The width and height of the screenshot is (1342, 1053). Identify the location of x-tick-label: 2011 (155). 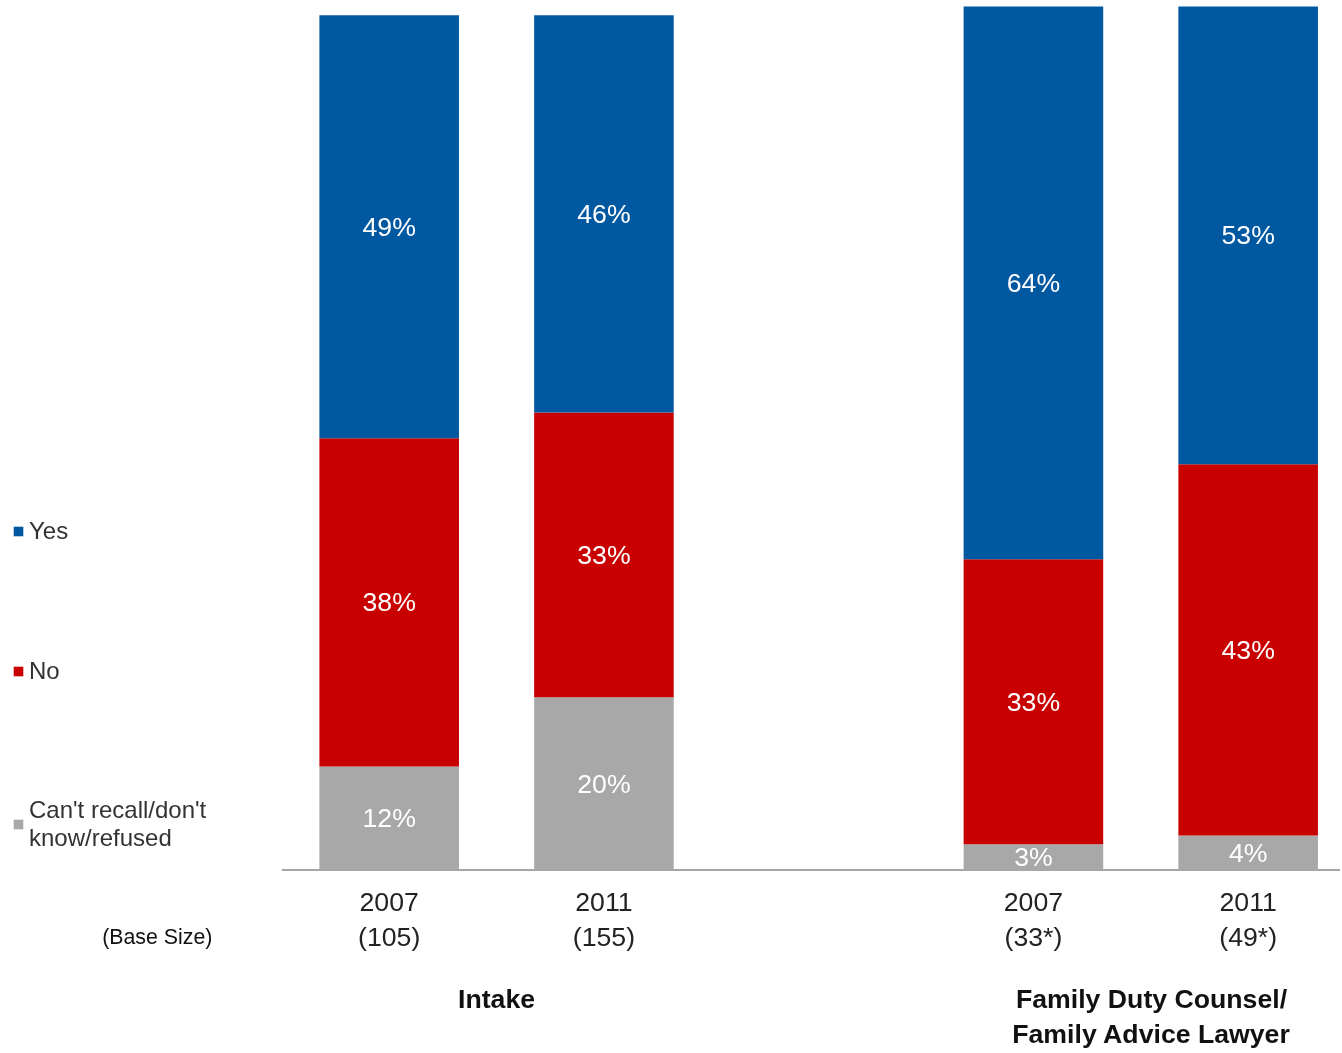
(604, 919).